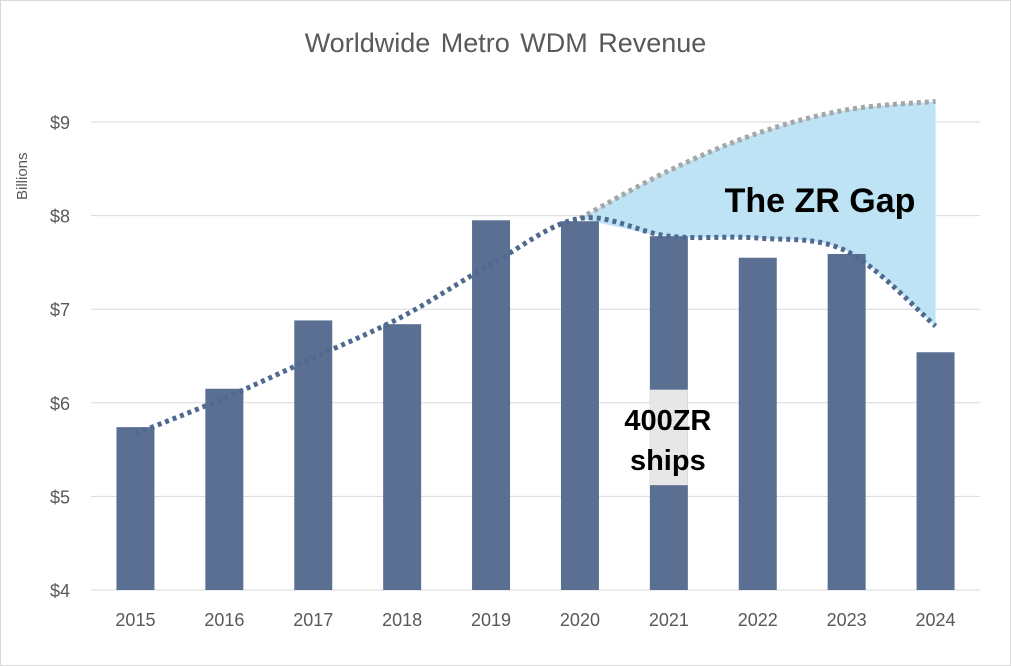 The height and width of the screenshot is (666, 1011). Describe the element at coordinates (60, 217) in the screenshot. I see `y-tick-label: $8` at that location.